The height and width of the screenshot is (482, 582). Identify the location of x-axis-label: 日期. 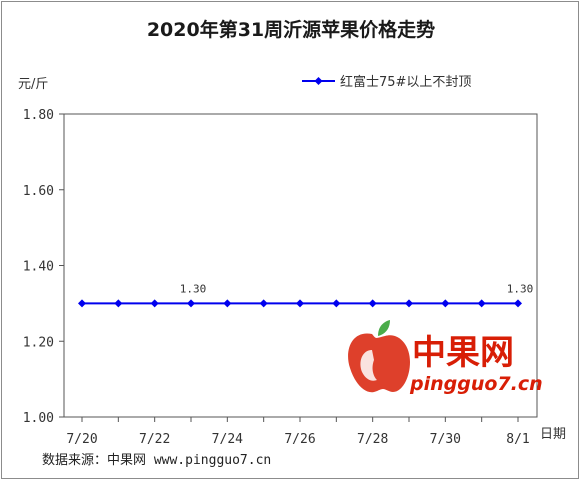
(553, 434).